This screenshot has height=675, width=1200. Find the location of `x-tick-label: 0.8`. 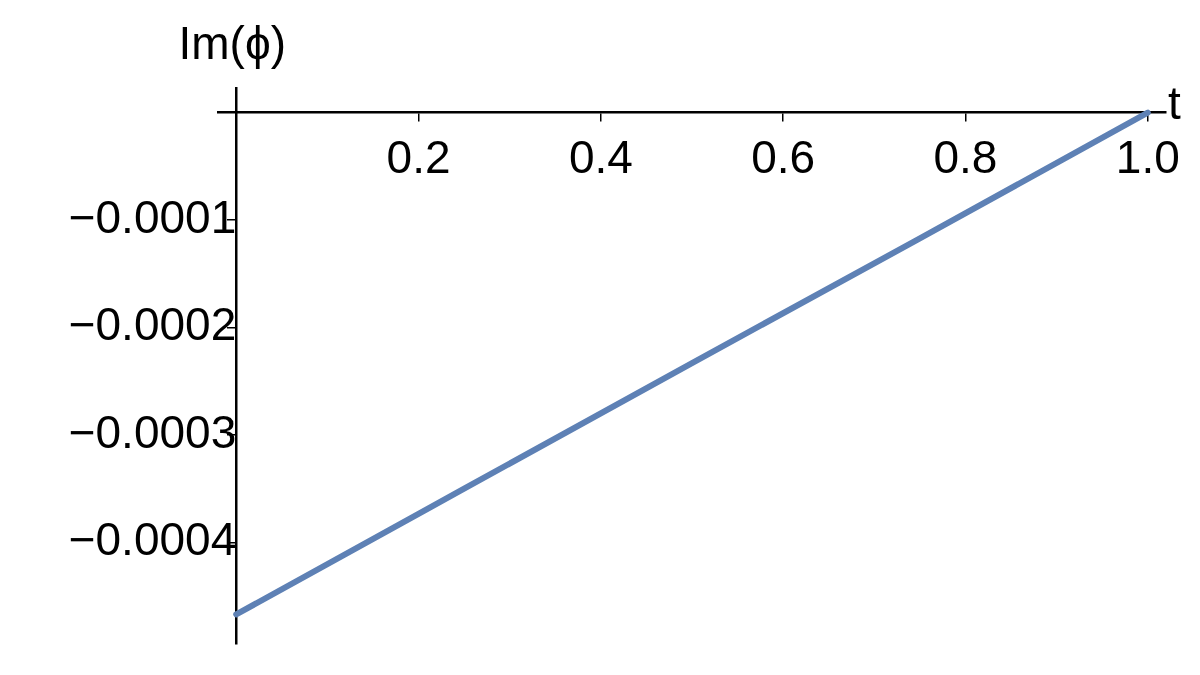

x-tick-label: 0.8 is located at coordinates (965, 157).